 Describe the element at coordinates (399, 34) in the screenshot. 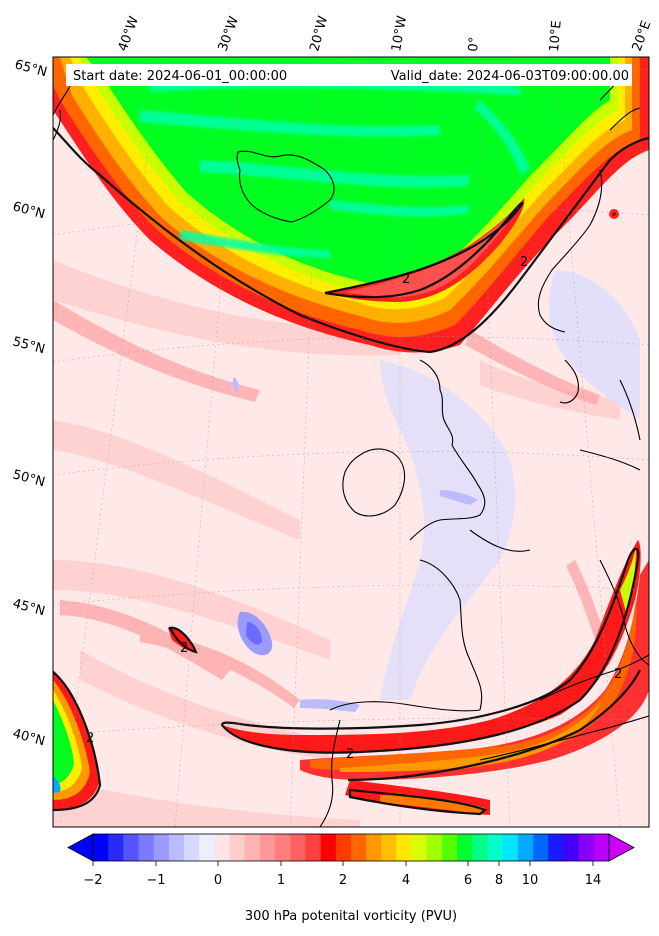

I see `lon-label: 10°W` at that location.